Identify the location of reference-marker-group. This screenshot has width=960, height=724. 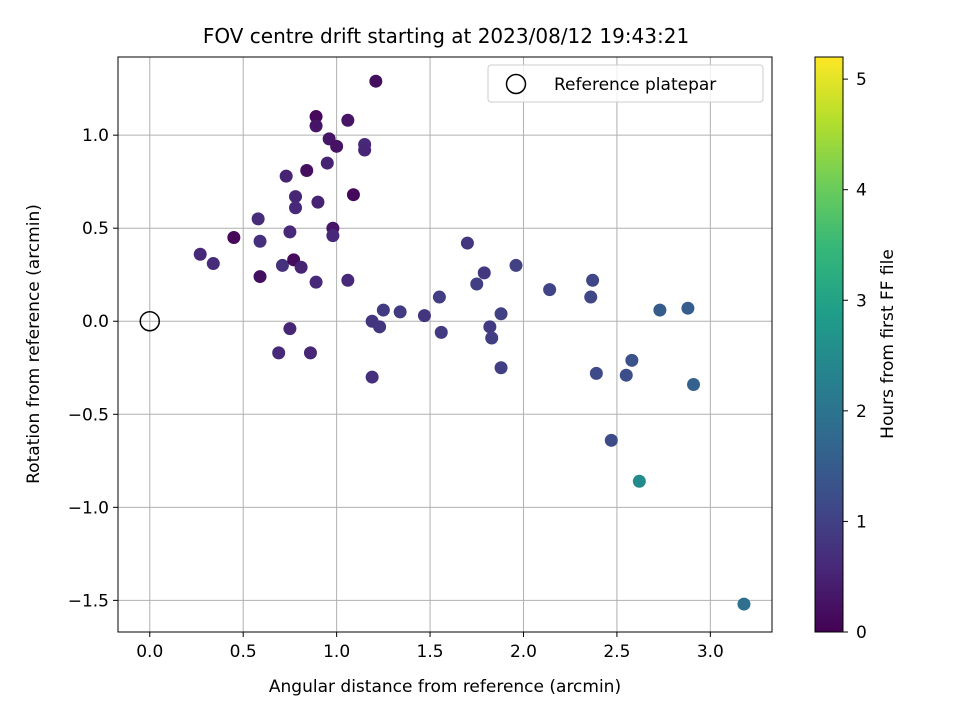
(150, 321).